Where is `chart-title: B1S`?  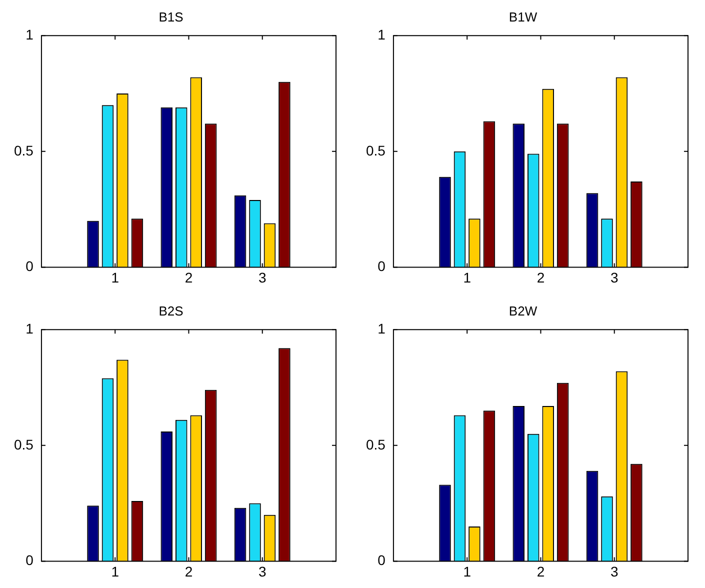 chart-title: B1S is located at coordinates (171, 16).